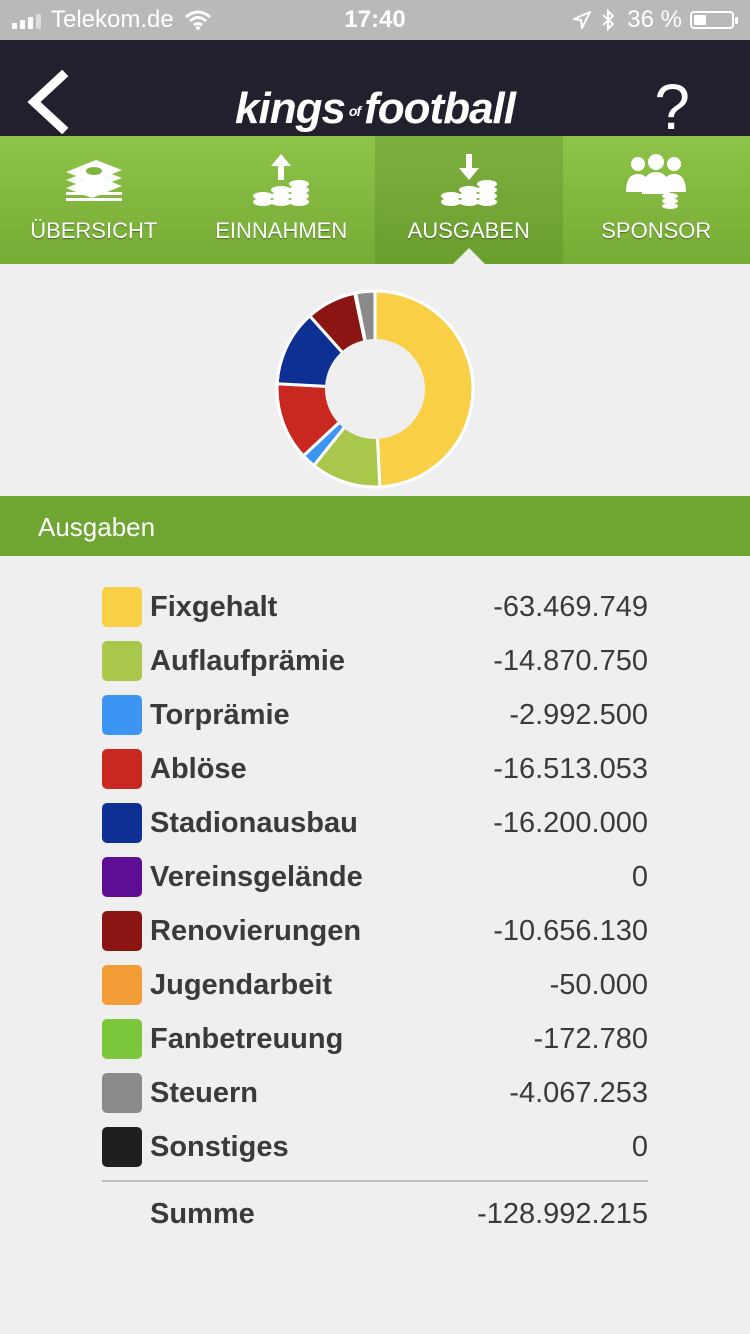 The height and width of the screenshot is (1334, 750). What do you see at coordinates (93, 180) in the screenshot?
I see `money-stack-icon` at bounding box center [93, 180].